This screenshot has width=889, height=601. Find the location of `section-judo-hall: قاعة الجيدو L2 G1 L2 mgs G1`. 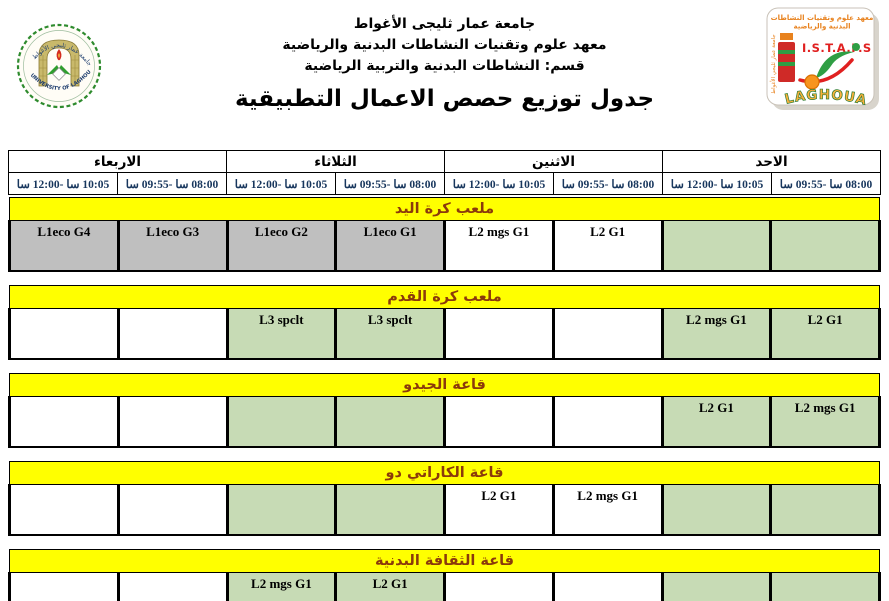

section-judo-hall: قاعة الجيدو L2 G1 L2 mgs G1 is located at coordinates (444, 410).